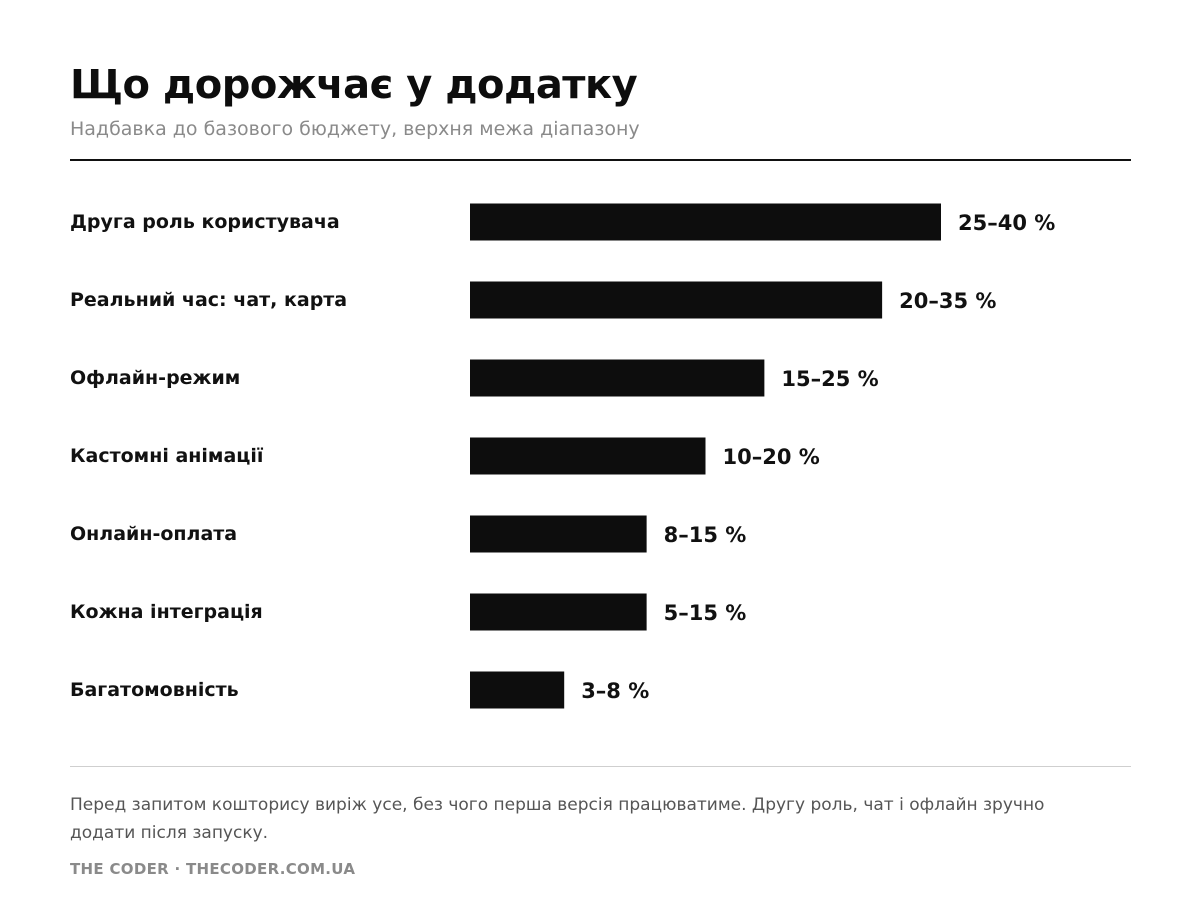 Image resolution: width=1200 pixels, height=900 pixels. Describe the element at coordinates (705, 535) in the screenshot. I see `value-label: 8–15 %` at that location.